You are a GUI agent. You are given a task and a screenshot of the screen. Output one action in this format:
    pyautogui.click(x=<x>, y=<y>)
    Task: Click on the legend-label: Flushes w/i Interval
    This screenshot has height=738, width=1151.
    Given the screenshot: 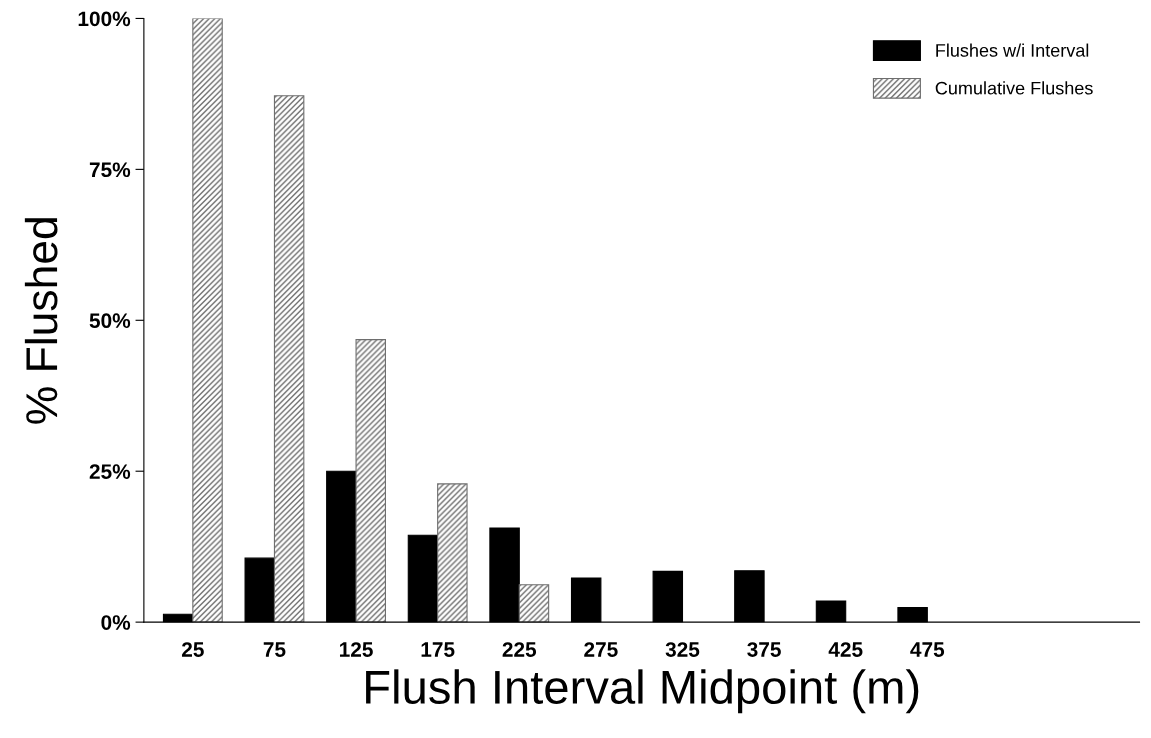 What is the action you would take?
    pyautogui.click(x=1012, y=50)
    